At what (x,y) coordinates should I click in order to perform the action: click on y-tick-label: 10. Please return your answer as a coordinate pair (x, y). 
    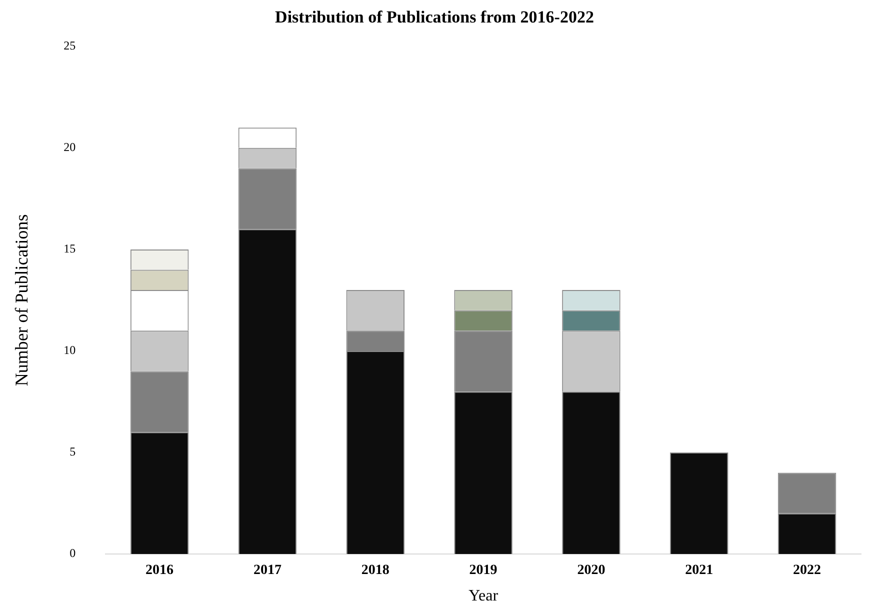
    Looking at the image, I should click on (70, 350).